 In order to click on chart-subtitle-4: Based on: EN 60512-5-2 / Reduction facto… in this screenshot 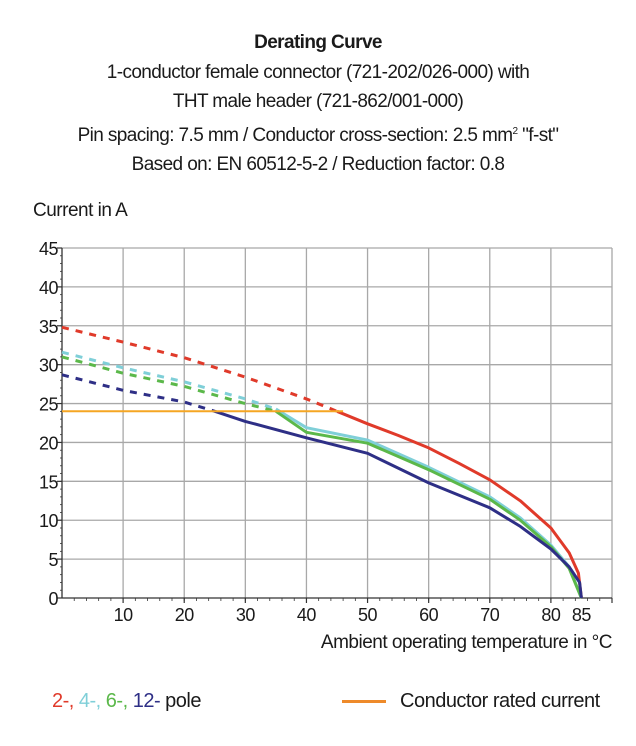, I will do `click(318, 164)`.